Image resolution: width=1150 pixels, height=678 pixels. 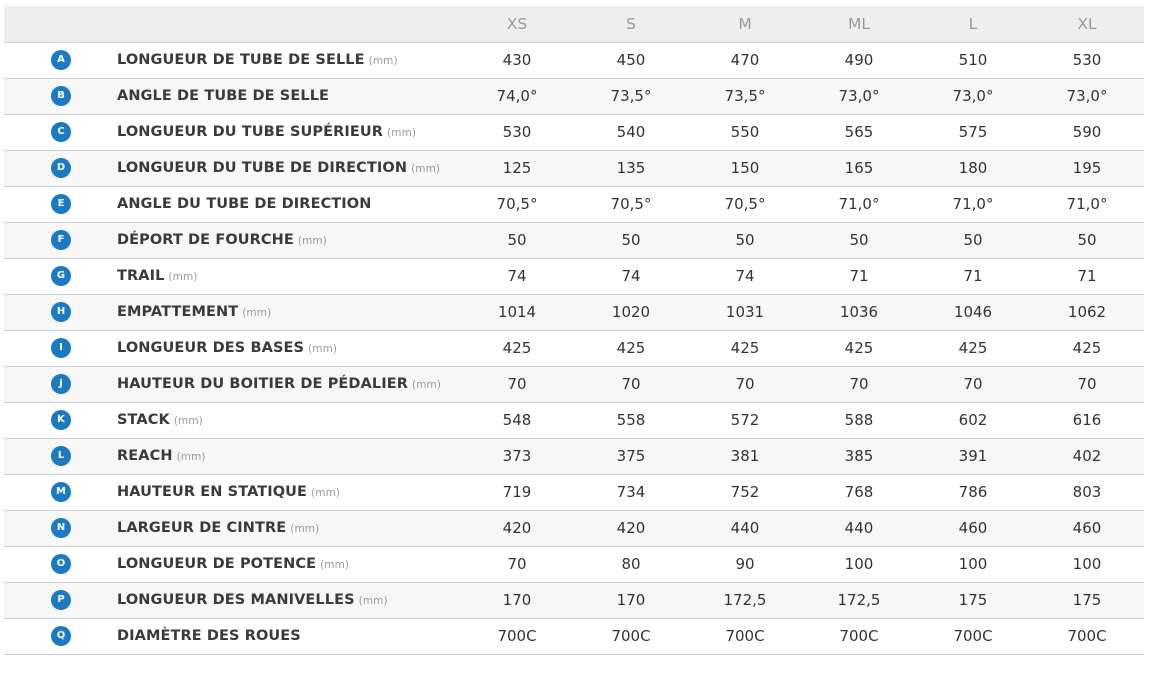 What do you see at coordinates (60, 132) in the screenshot?
I see `badge-cell: C` at bounding box center [60, 132].